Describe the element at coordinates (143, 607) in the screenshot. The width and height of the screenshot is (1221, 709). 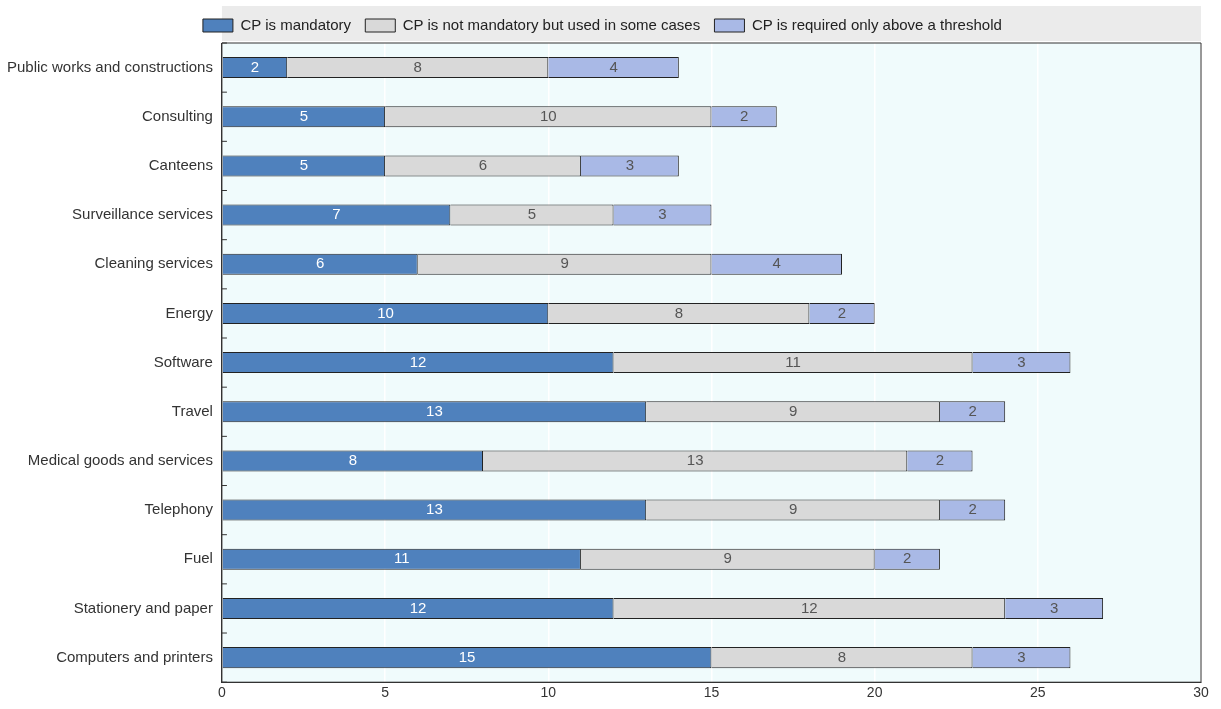
I see `y-tick-label: Stationery and paper` at that location.